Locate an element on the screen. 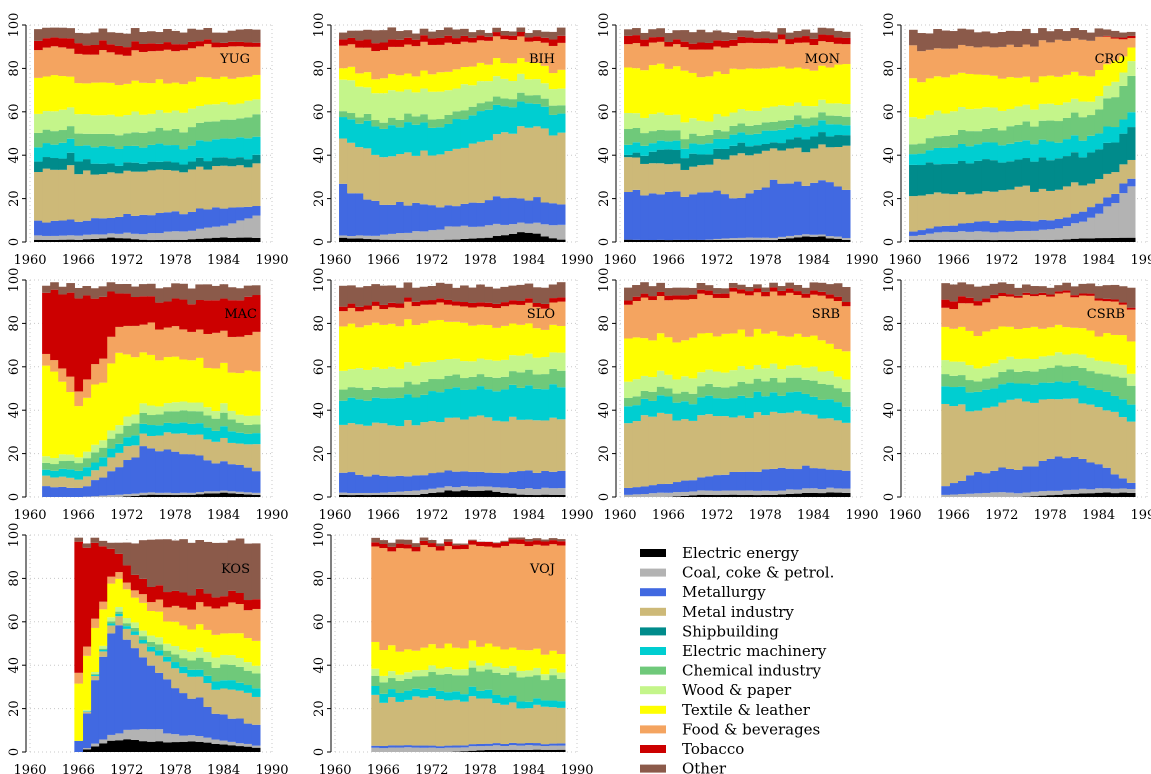  legend-label: Chemical industry is located at coordinates (752, 671).